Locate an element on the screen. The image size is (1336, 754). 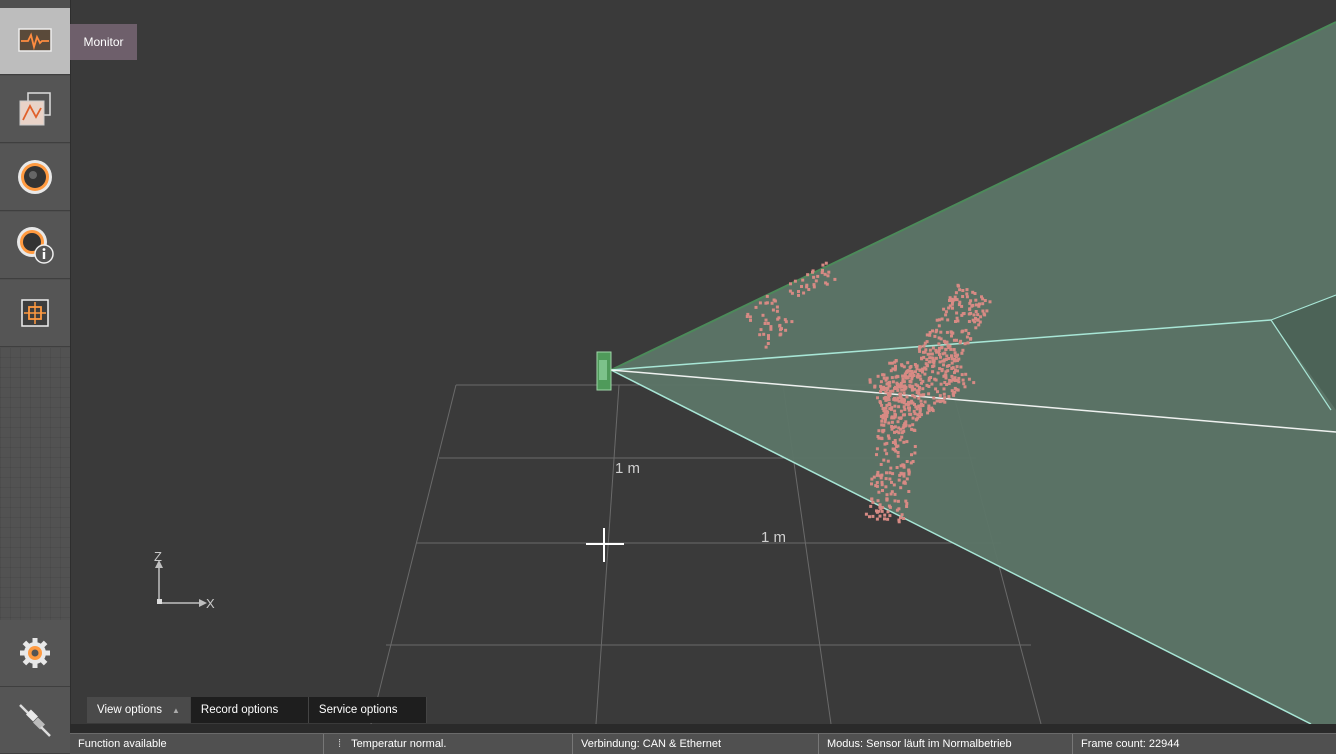
monitor-tooltip: Monitor is located at coordinates (103, 42).